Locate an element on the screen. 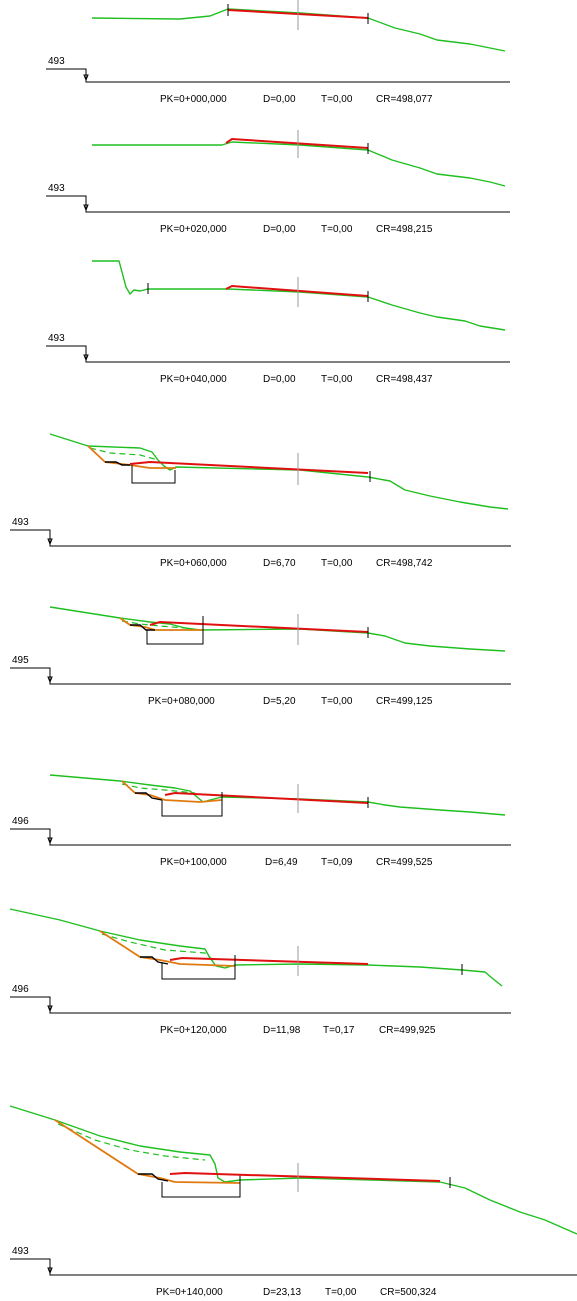 The height and width of the screenshot is (1301, 577). cr-label: CR=499,525 is located at coordinates (404, 862).